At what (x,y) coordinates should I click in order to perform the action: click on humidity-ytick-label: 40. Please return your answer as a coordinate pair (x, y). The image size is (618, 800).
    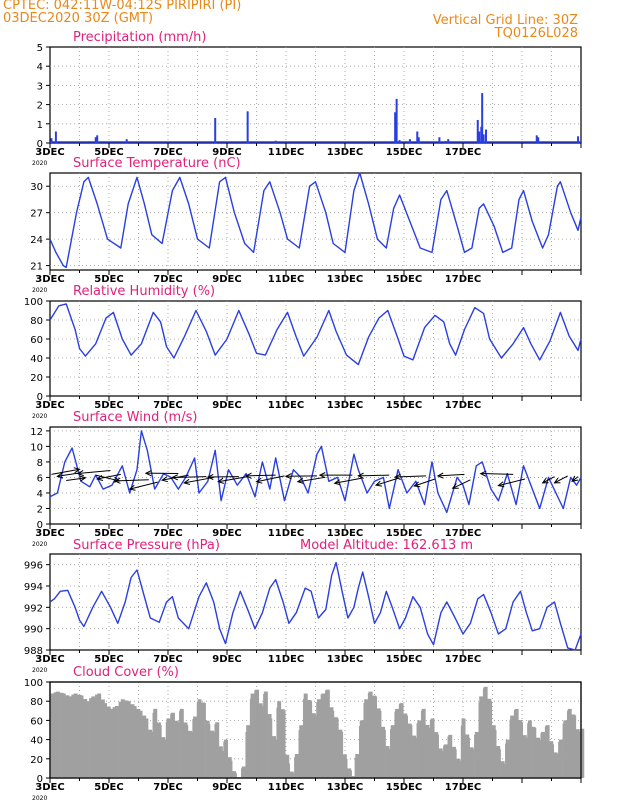
    Looking at the image, I should click on (36, 359).